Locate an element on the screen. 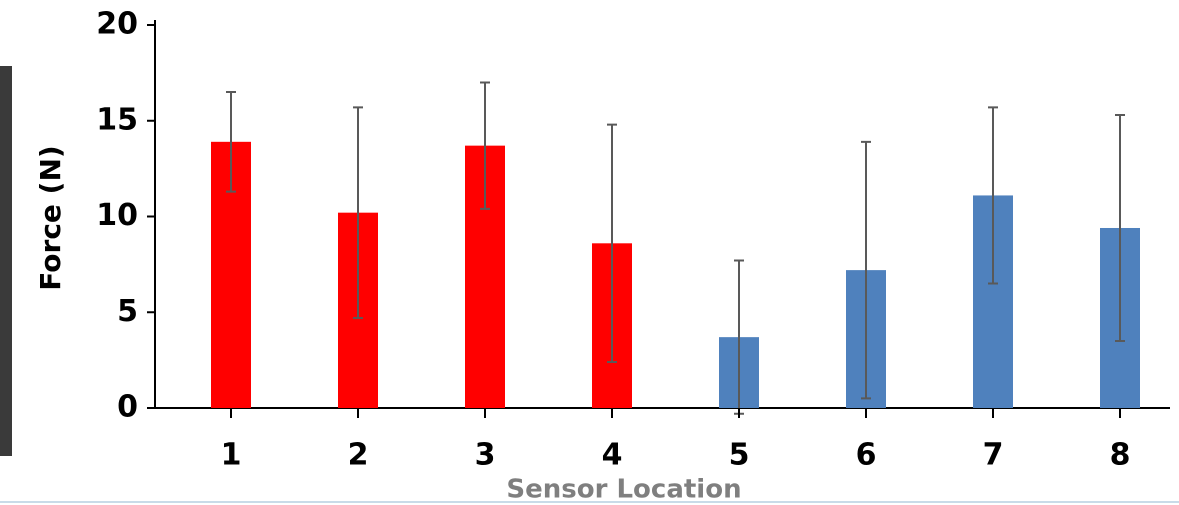  y-axis-title: Force (N) is located at coordinates (50, 217).